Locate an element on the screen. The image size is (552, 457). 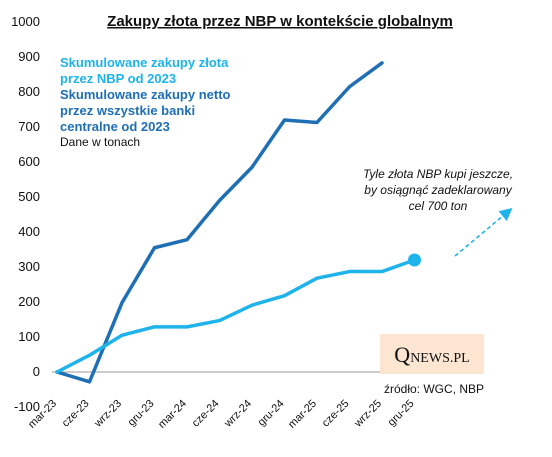
y-tick-label: 0 is located at coordinates (36, 371).